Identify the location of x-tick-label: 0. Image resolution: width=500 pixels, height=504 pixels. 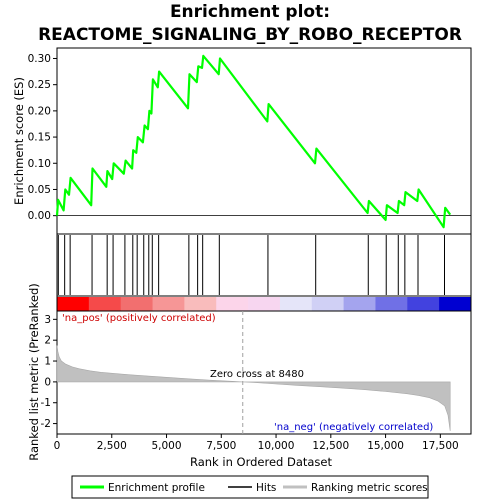
(57, 446).